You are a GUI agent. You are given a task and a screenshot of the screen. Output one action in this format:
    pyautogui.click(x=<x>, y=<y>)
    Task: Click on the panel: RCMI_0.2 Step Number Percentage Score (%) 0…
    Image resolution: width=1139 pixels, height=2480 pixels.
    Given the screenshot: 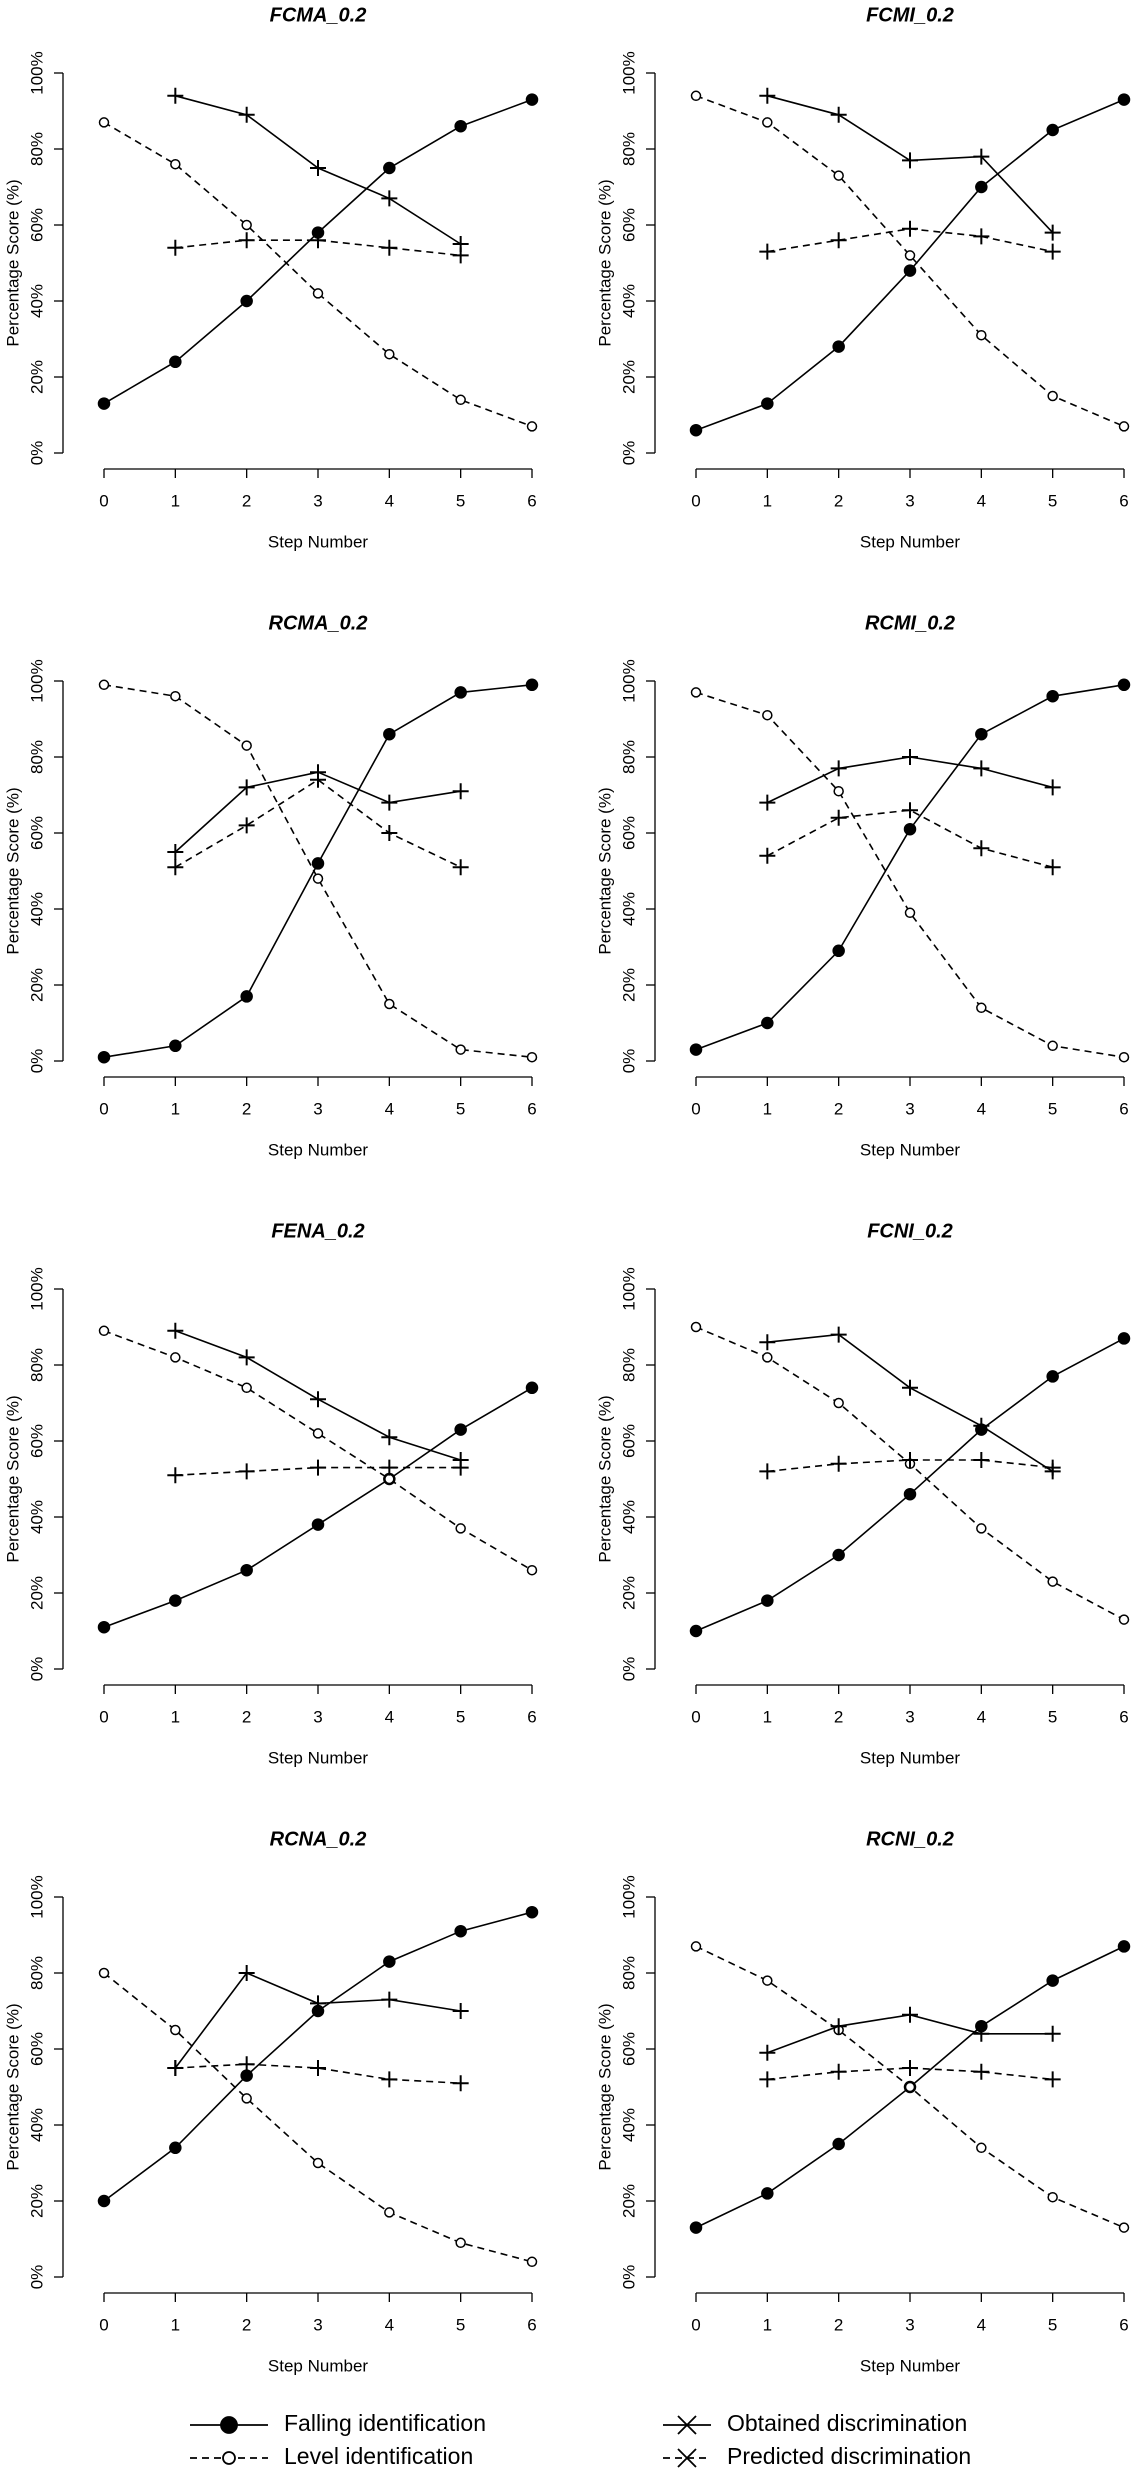 What is the action you would take?
    pyautogui.click(x=863, y=885)
    